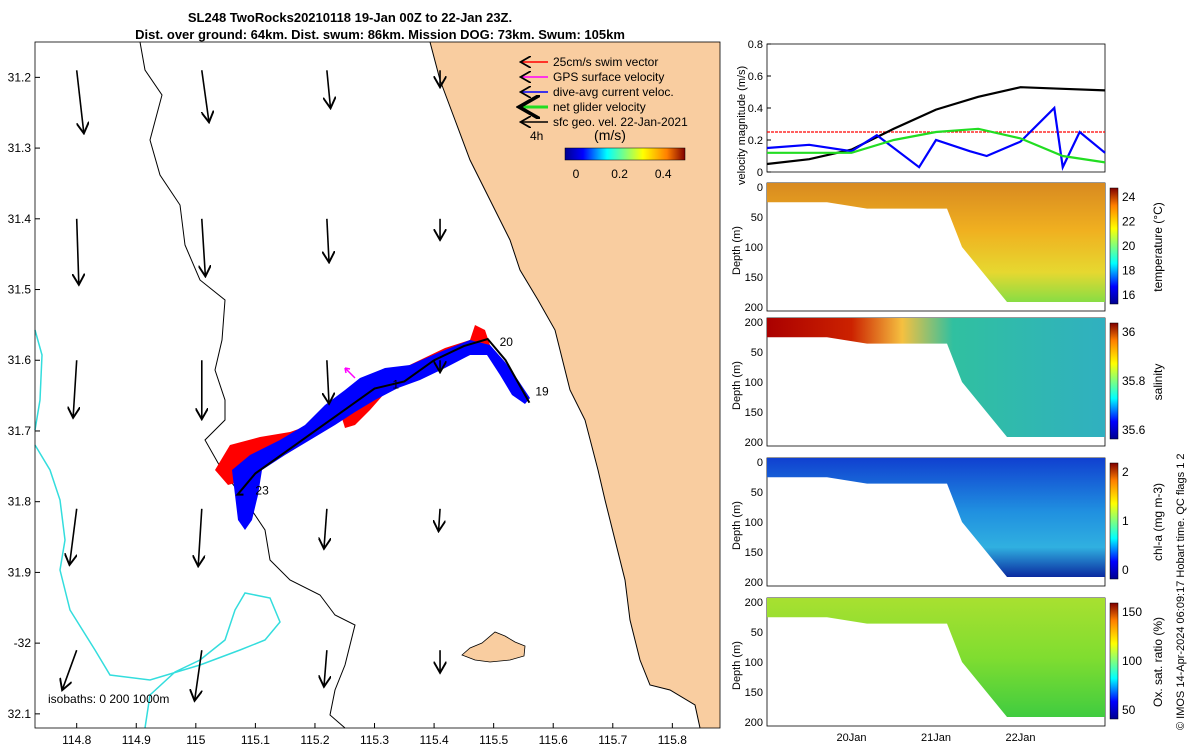 The height and width of the screenshot is (750, 1200). What do you see at coordinates (576, 174) in the screenshot?
I see `colorbar-tick-label: 0` at bounding box center [576, 174].